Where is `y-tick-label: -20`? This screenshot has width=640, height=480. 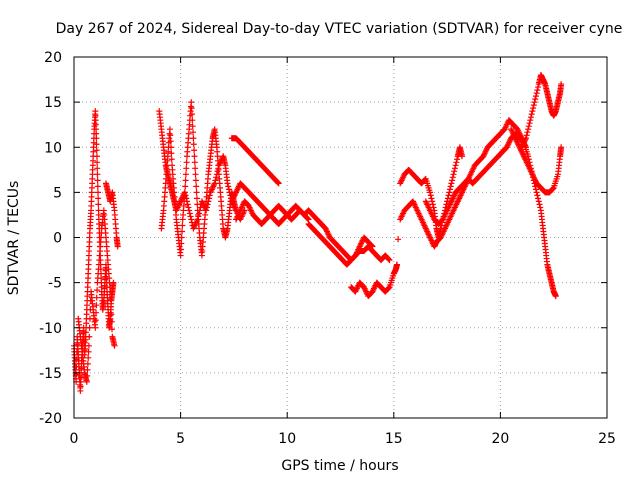
y-tick-label: -20 is located at coordinates (50, 419).